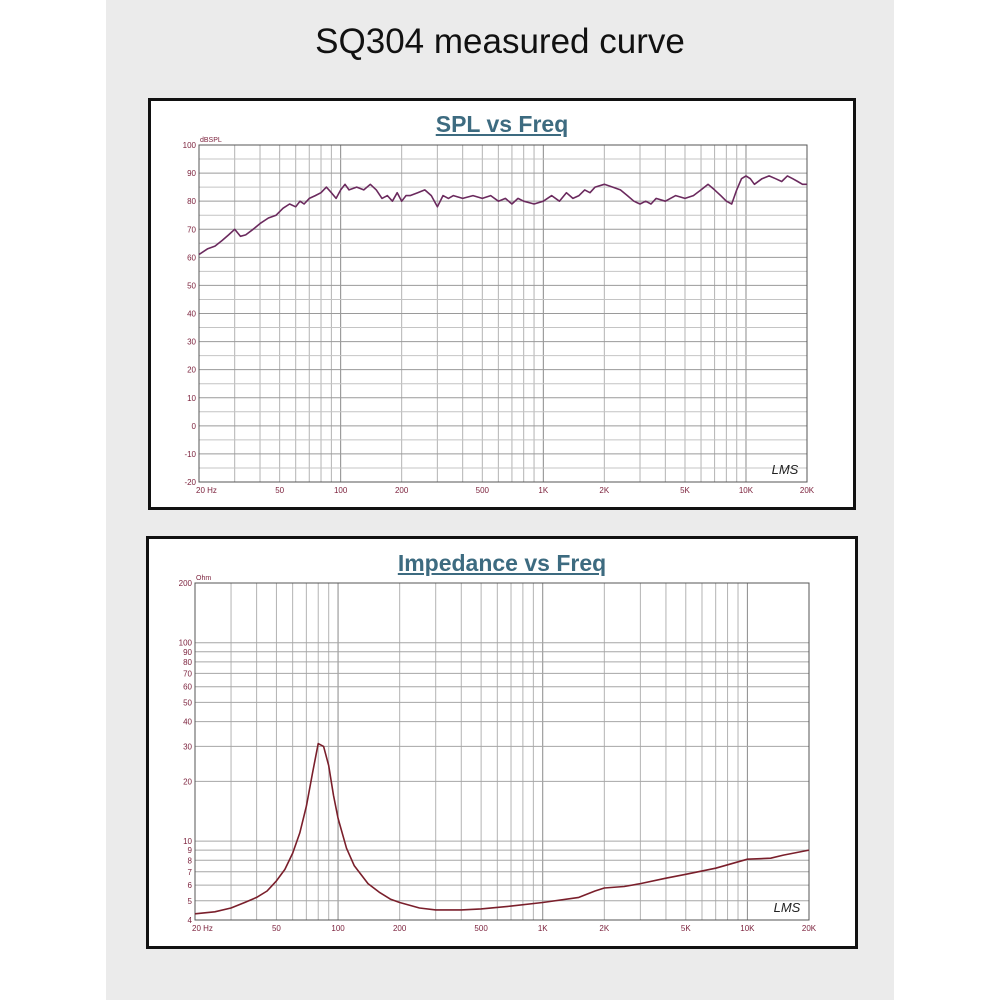 The height and width of the screenshot is (1000, 1000). I want to click on impedance-y-tick-label: 80, so click(187, 662).